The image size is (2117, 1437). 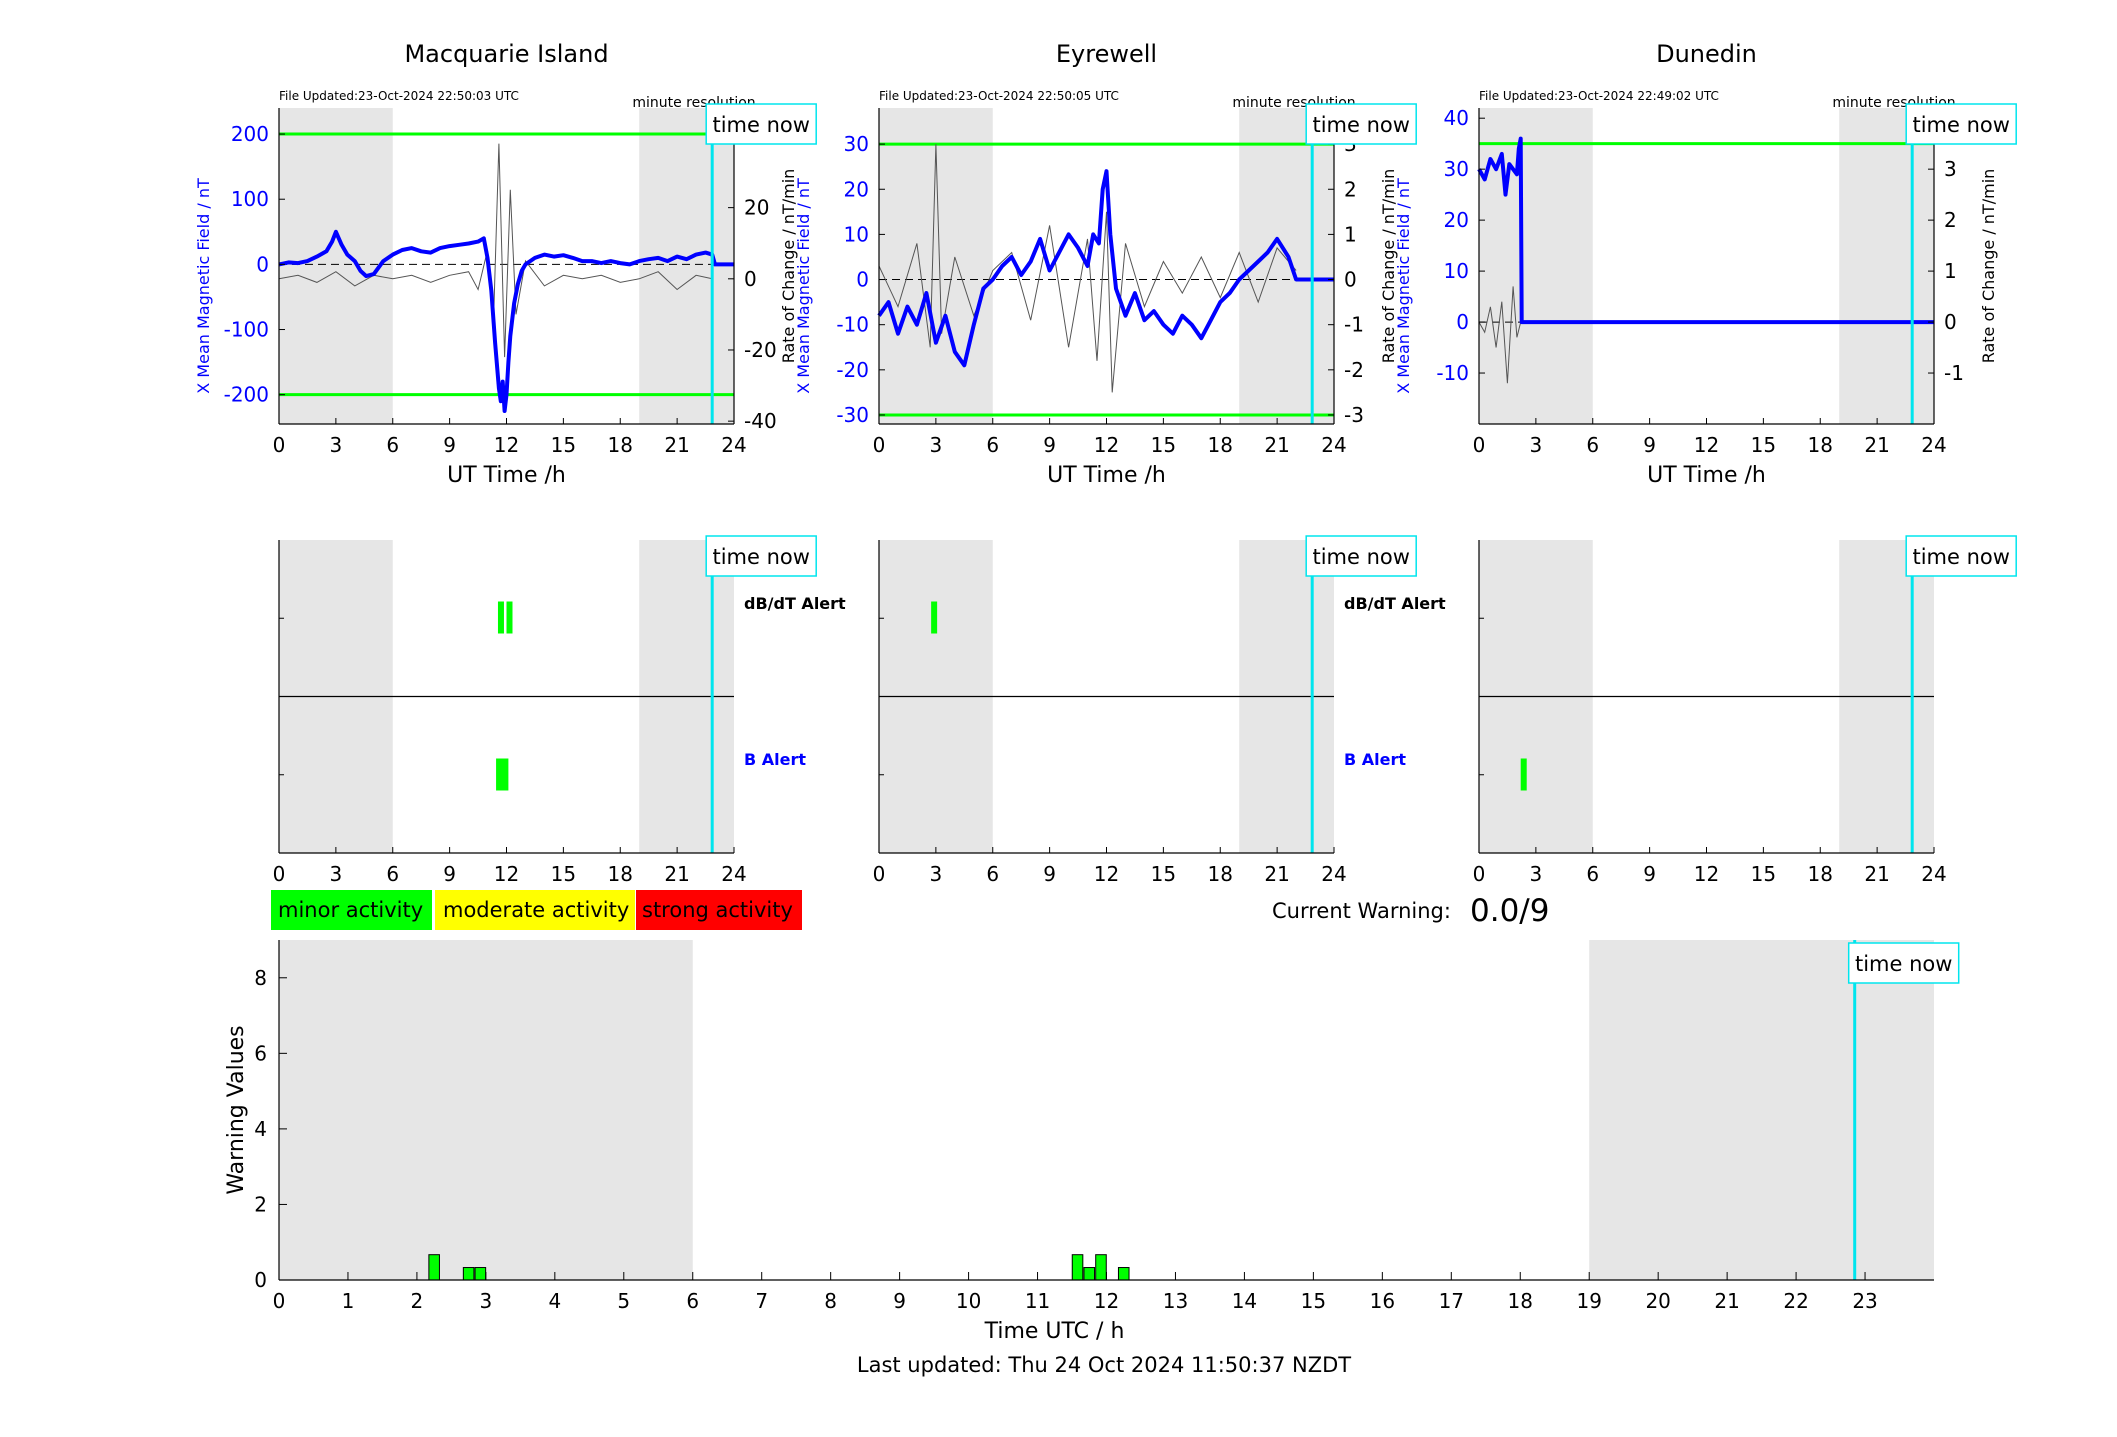 What do you see at coordinates (1745, 710) in the screenshot?
I see `alert-plot-dunedin: 0 3 6 9 12 15 18 21 24 time now` at bounding box center [1745, 710].